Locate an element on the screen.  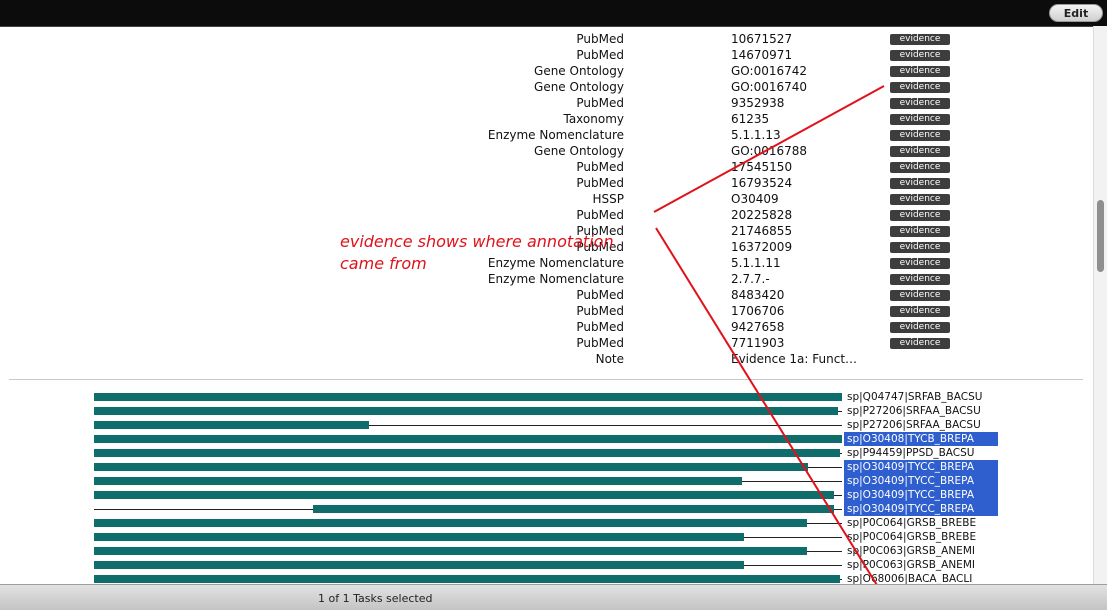
annotation-row: PubMed 16793524 evidence is located at coordinates (500, 184).